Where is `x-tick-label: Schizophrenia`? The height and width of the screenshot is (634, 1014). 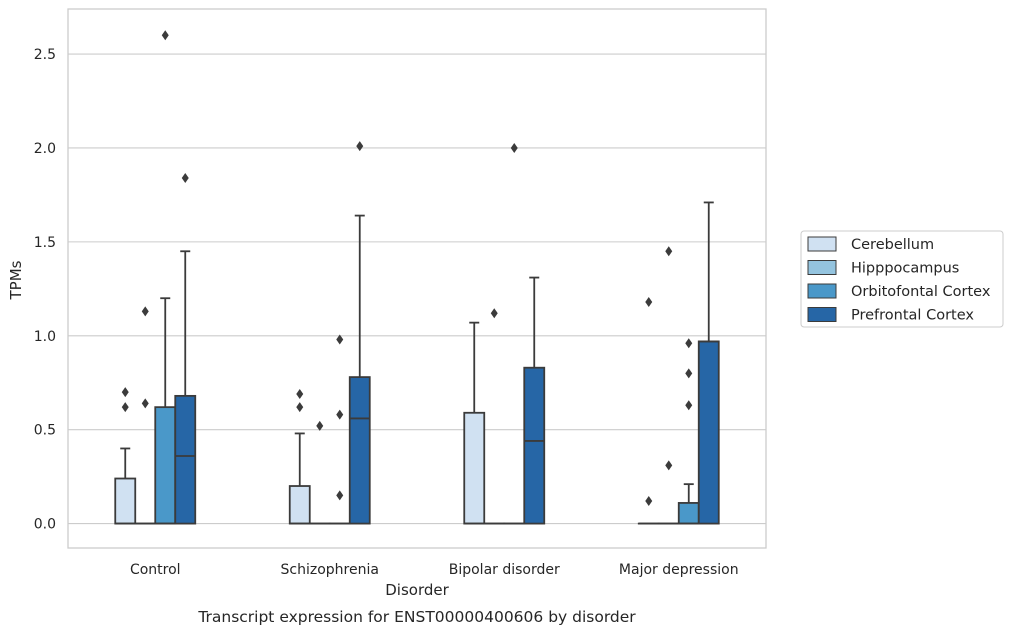
x-tick-label: Schizophrenia is located at coordinates (330, 570).